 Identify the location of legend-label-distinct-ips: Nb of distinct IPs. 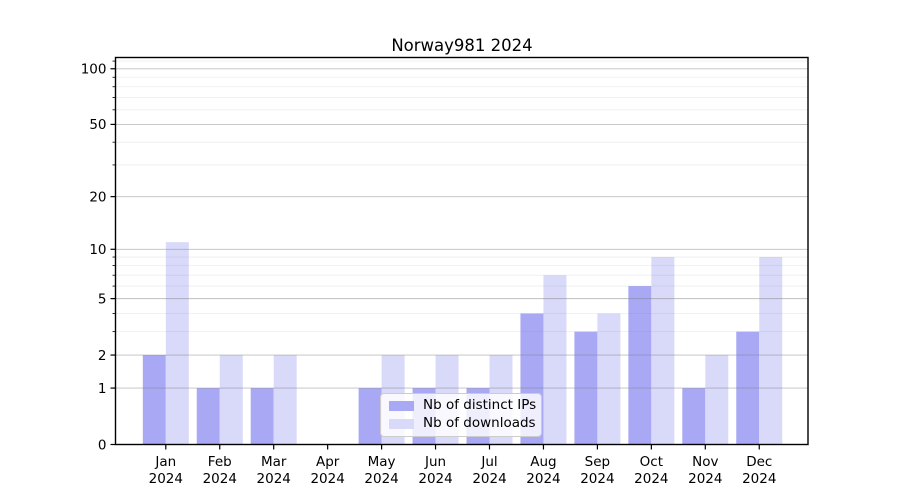
(480, 405).